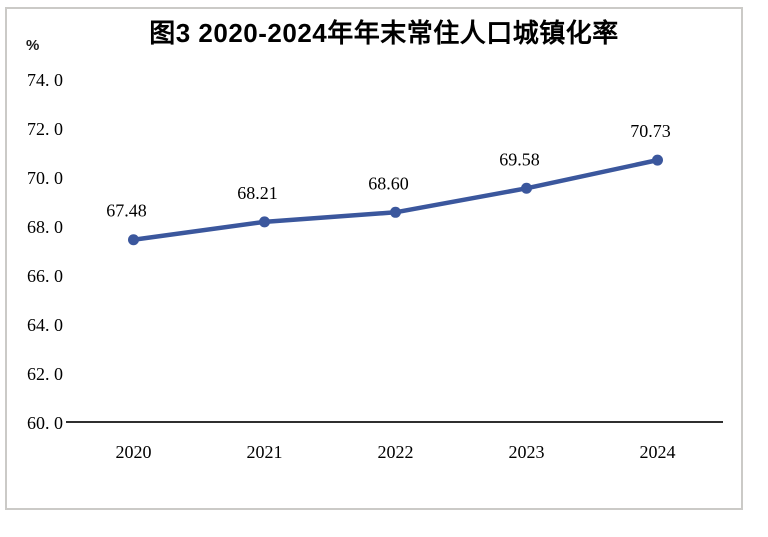 The width and height of the screenshot is (768, 537). I want to click on y-tick-label-68: 68. 0, so click(45, 227).